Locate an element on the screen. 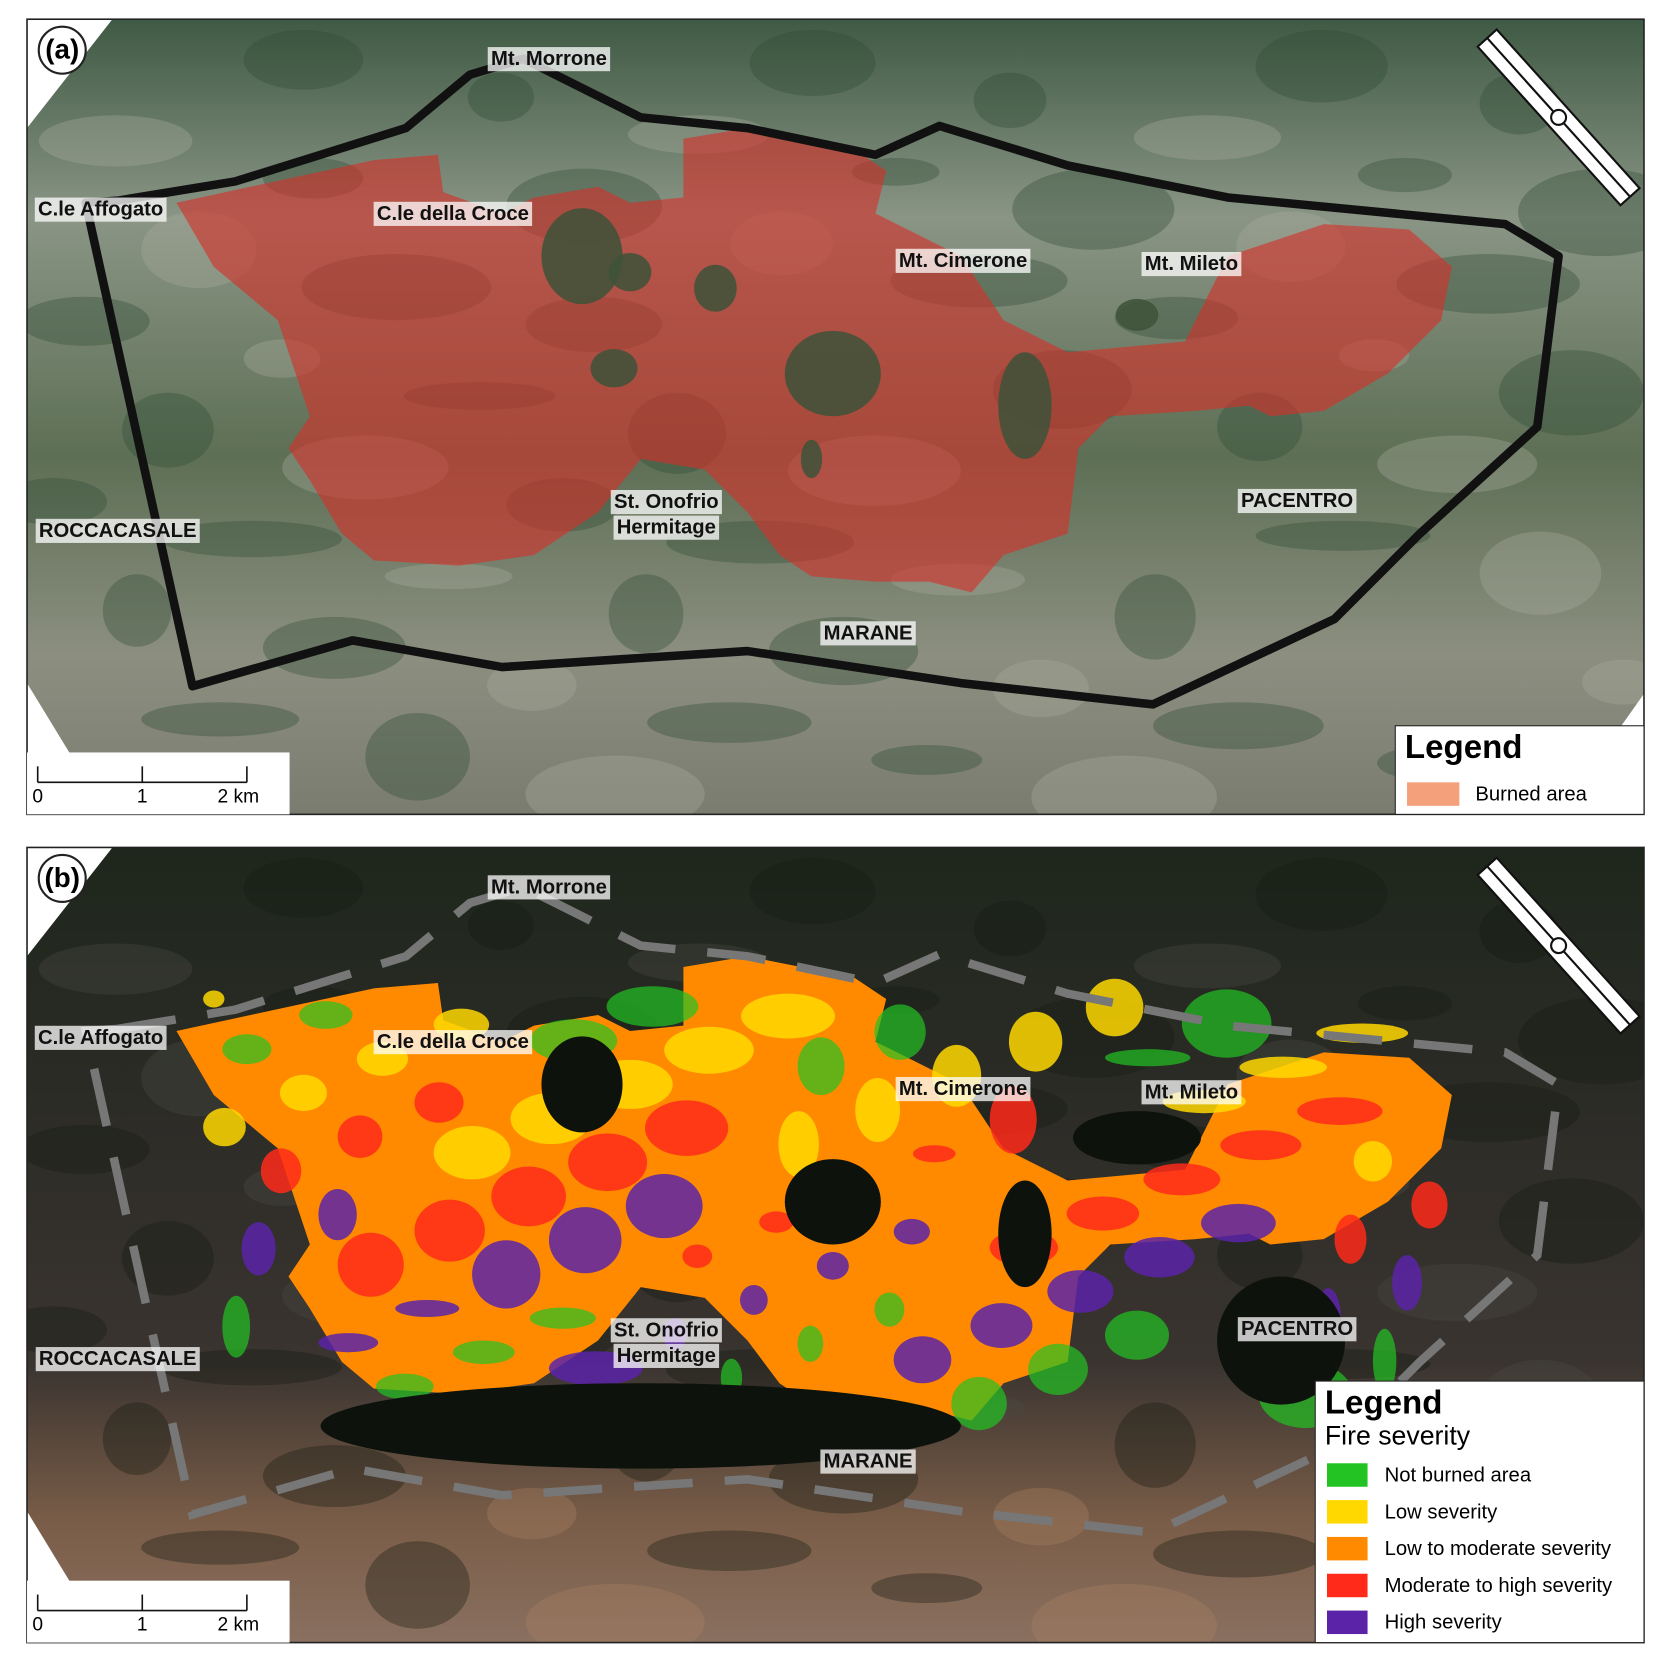  place-label: Mt. Cimerone is located at coordinates (963, 1089).